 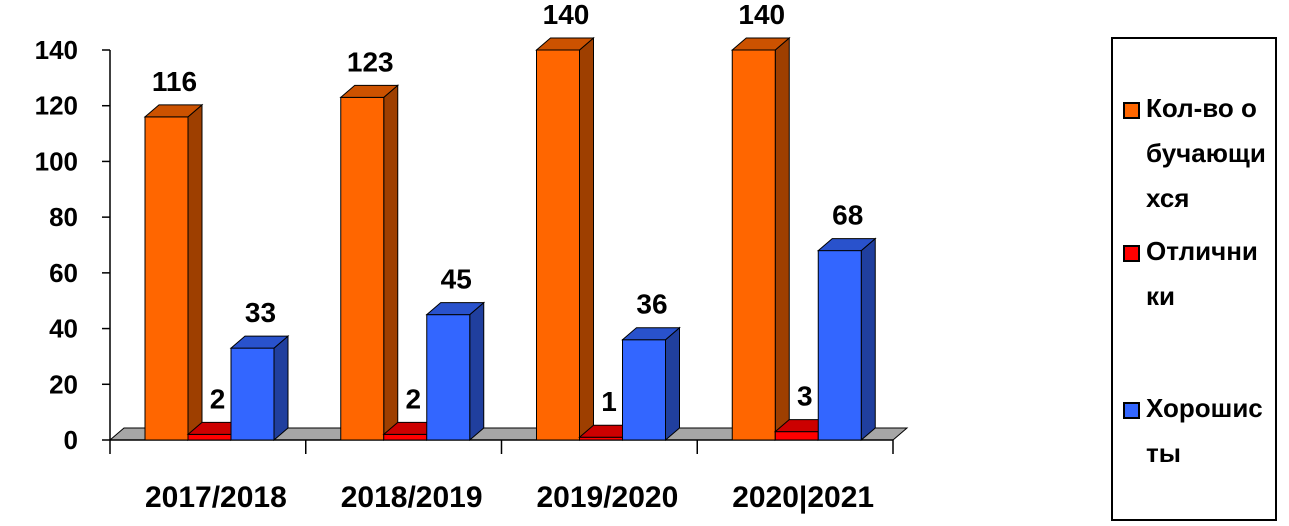 I want to click on legend-item-excellent: Отличники, so click(x=1198, y=277).